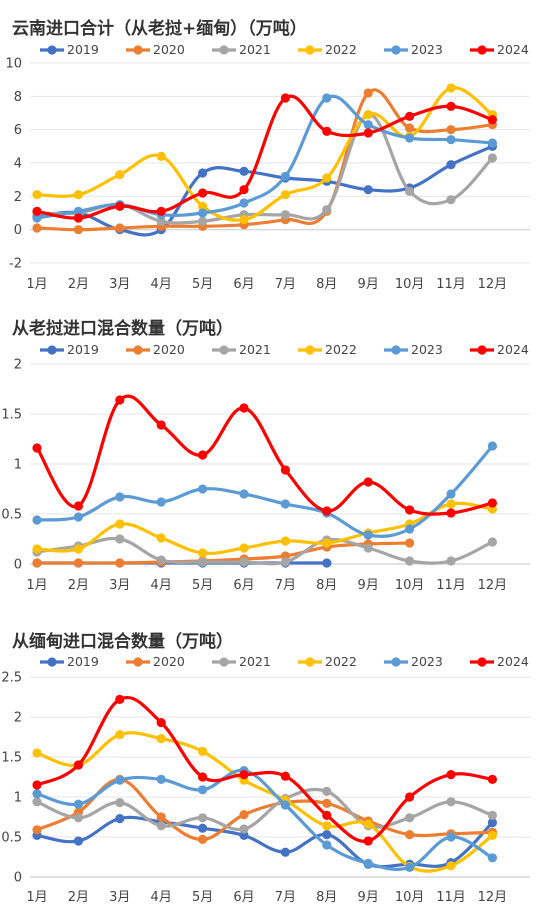  What do you see at coordinates (285, 284) in the screenshot?
I see `x-tick-label: 7月` at bounding box center [285, 284].